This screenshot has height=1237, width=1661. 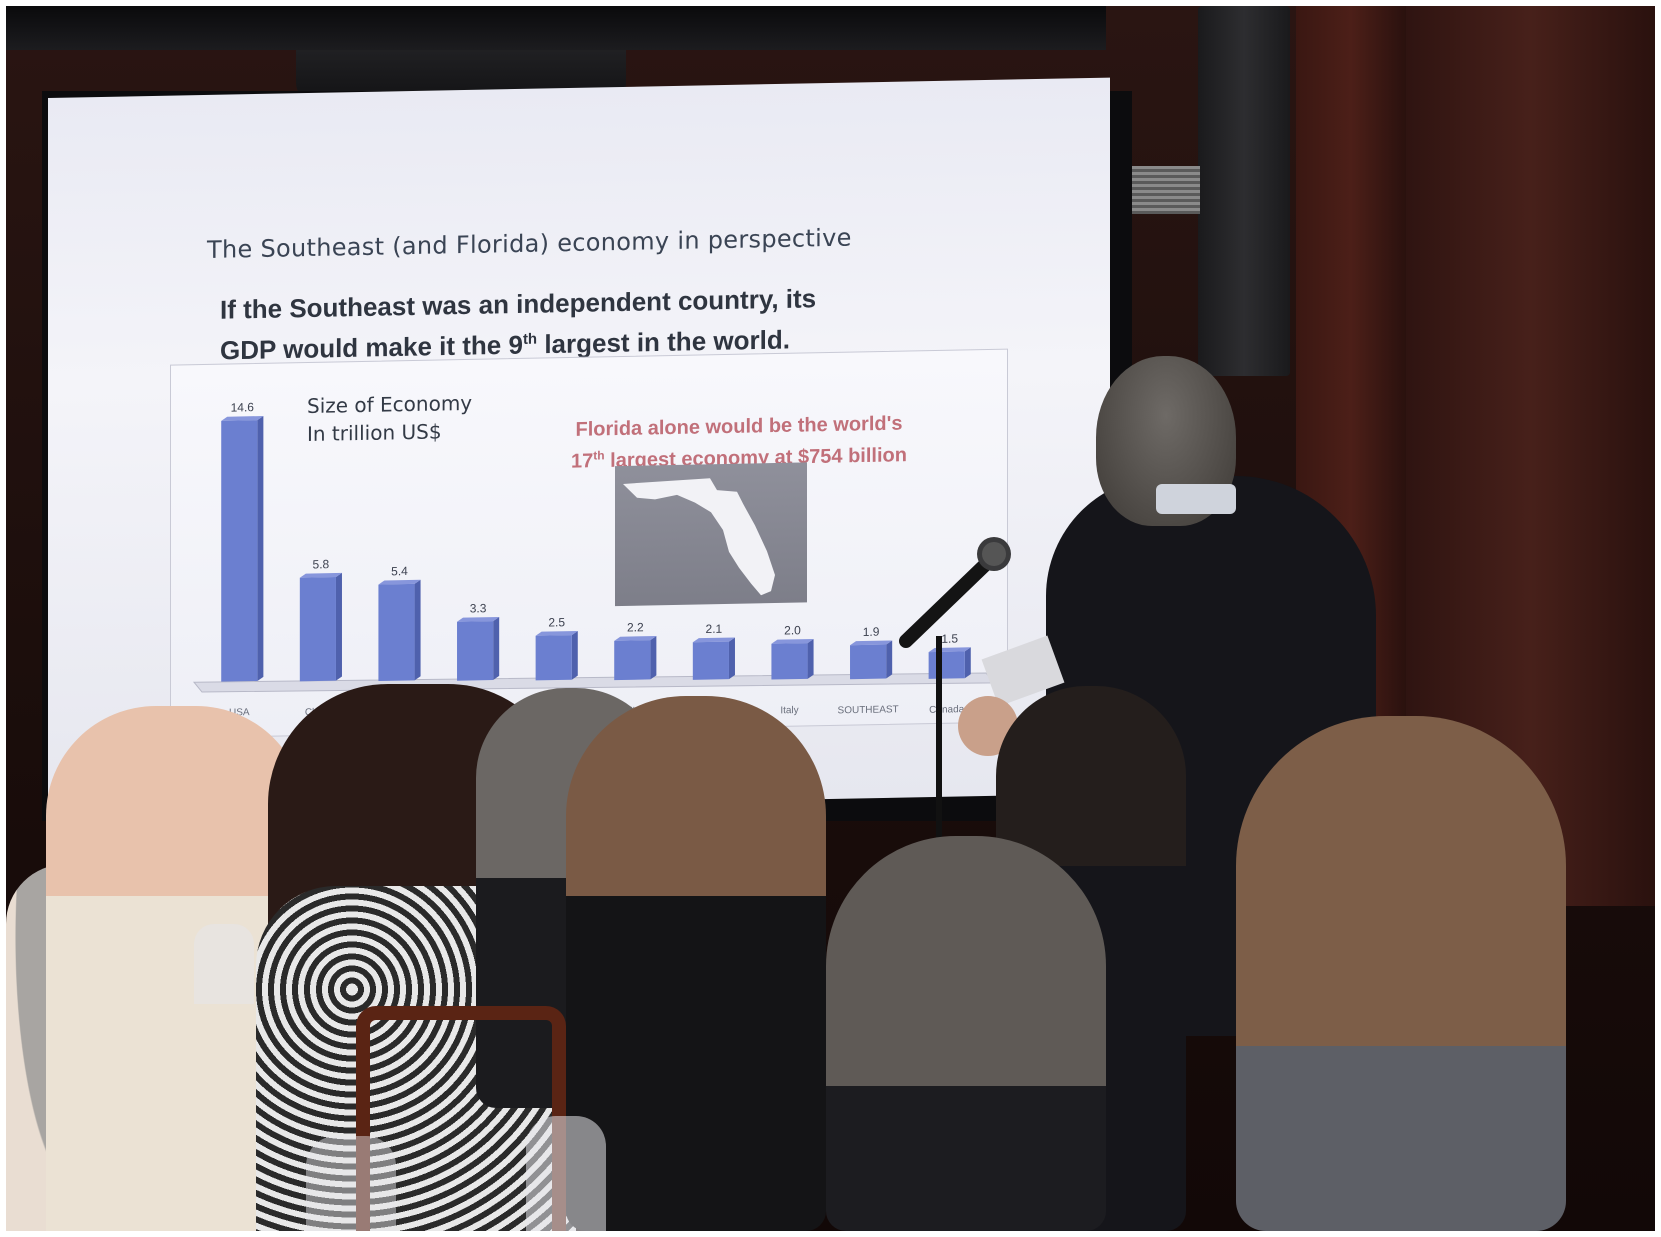 What do you see at coordinates (699, 537) in the screenshot?
I see `florida-shape-icon` at bounding box center [699, 537].